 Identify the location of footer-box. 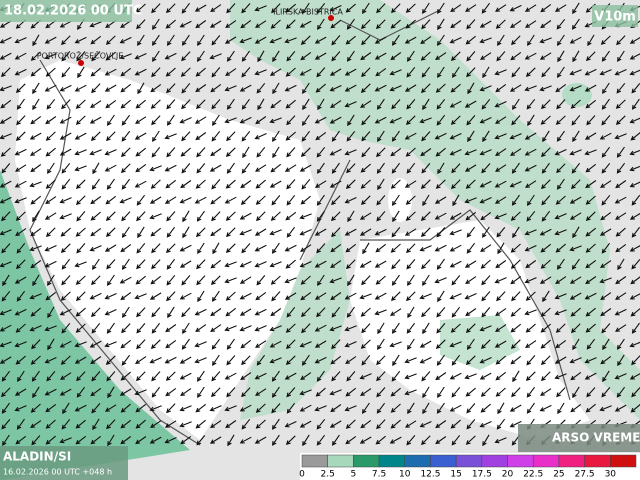
(64, 463).